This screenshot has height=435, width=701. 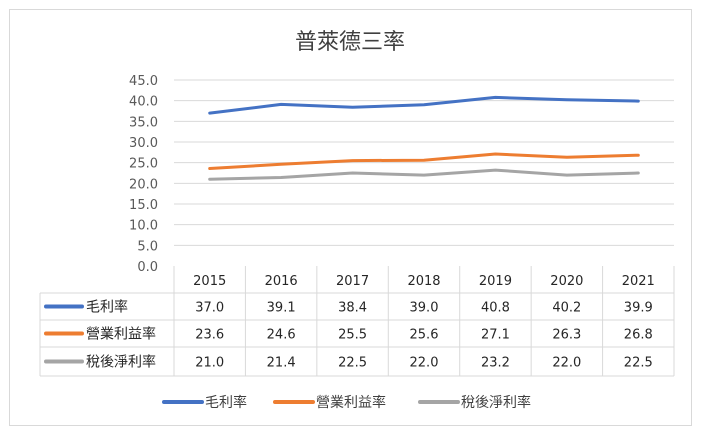 What do you see at coordinates (121, 362) in the screenshot?
I see `table-series-label: 稅後淨利率` at bounding box center [121, 362].